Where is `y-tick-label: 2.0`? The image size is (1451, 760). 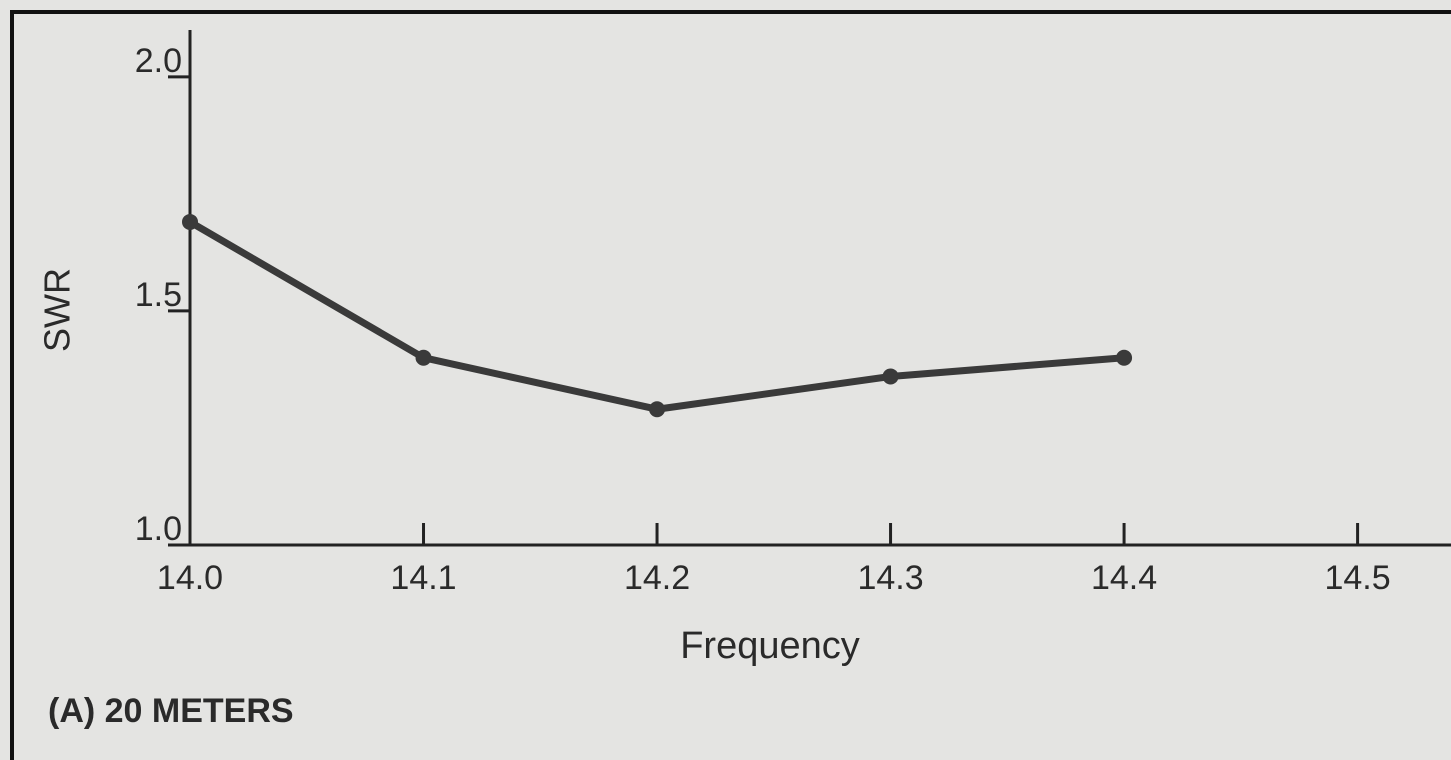
y-tick-label: 2.0 is located at coordinates (158, 61).